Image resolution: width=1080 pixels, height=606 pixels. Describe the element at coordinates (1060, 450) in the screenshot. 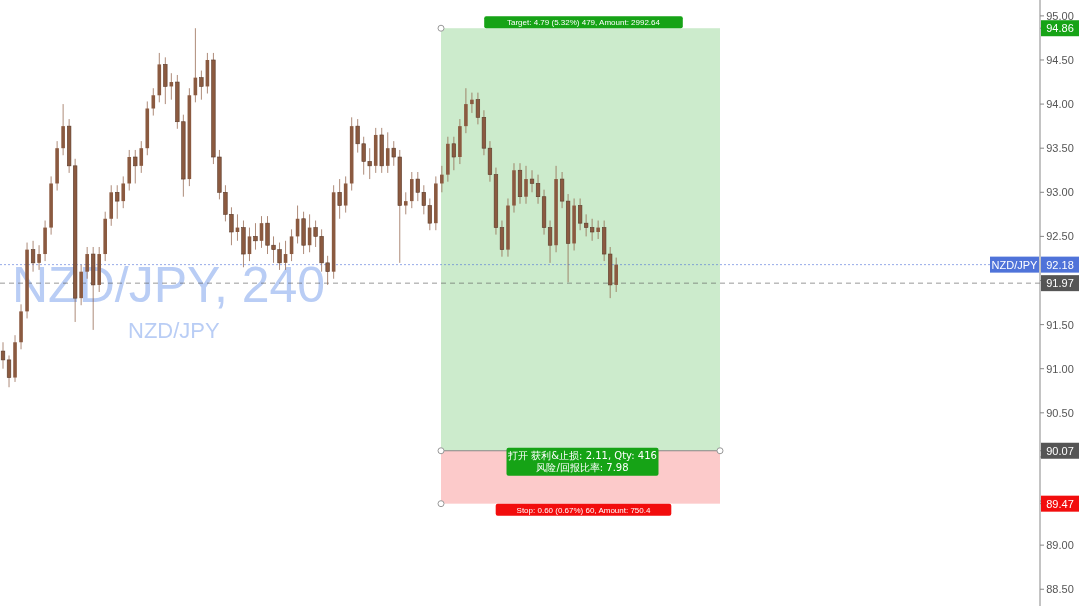

I see `y-tick-label: 90.07` at that location.